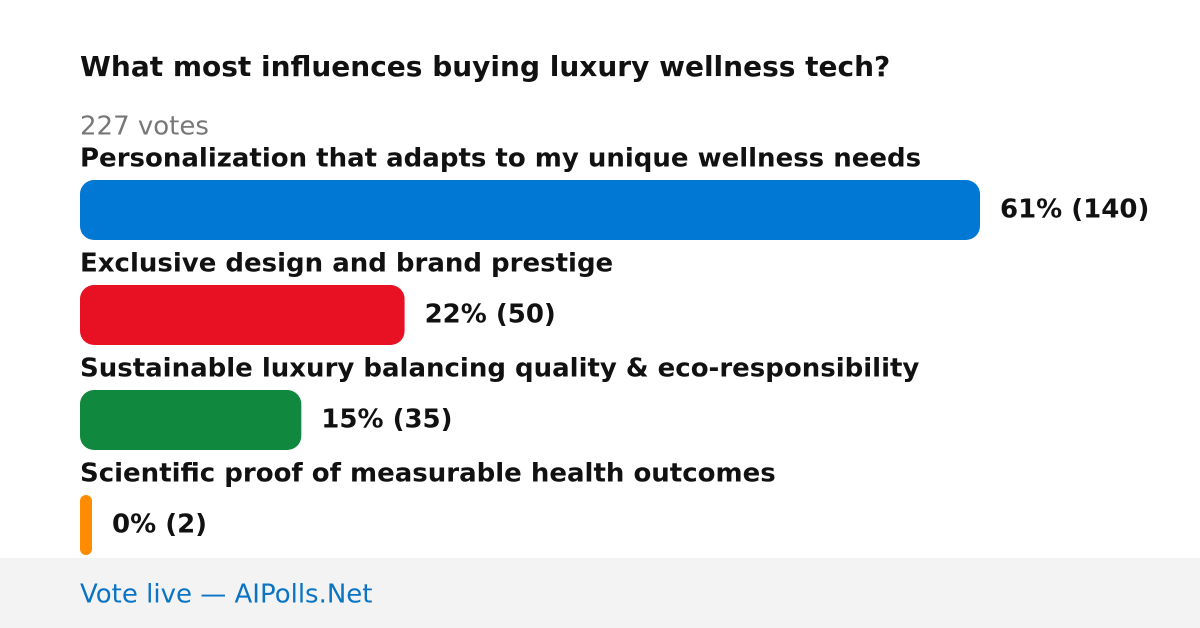 This screenshot has height=628, width=1200. I want to click on option-label: Exclusive design and brand prestige, so click(346, 264).